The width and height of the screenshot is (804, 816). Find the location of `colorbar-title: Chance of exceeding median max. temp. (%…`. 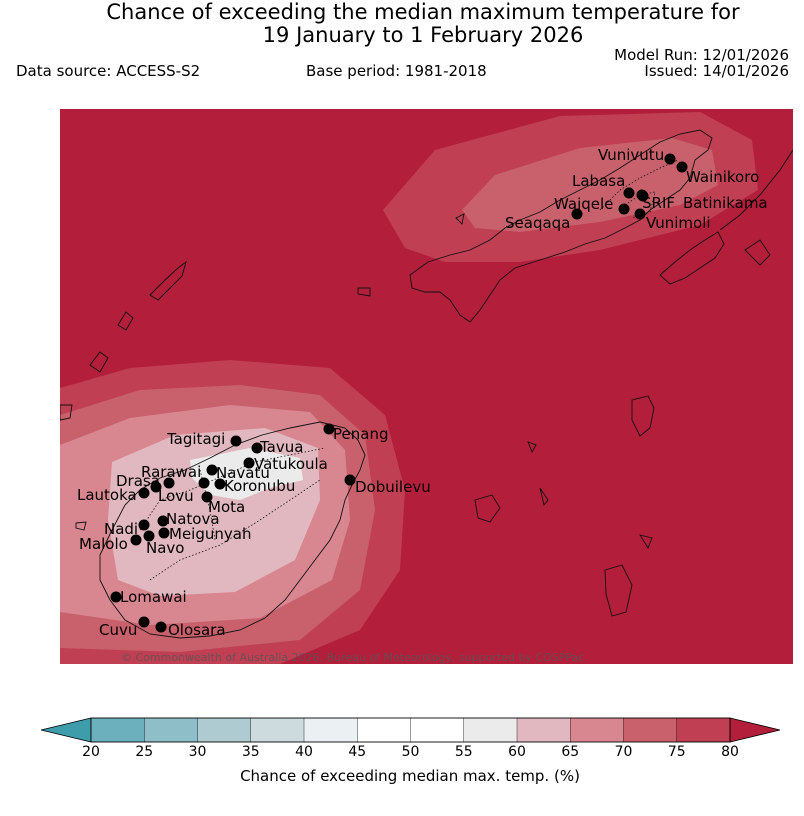

colorbar-title: Chance of exceeding median max. temp. (%… is located at coordinates (410, 776).